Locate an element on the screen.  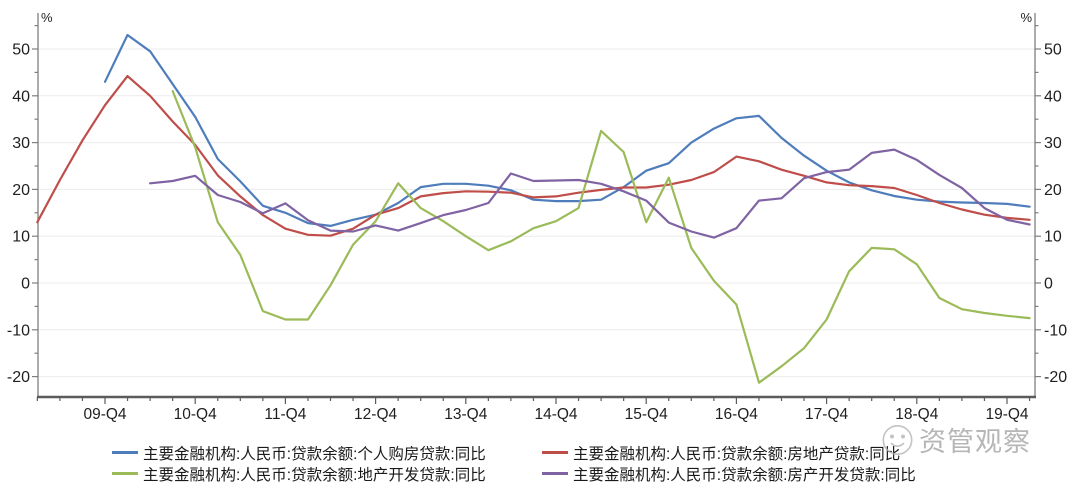
legend-label: 主要金融机构:人民币:贷款余额:房地产贷款:同比 is located at coordinates (737, 454).